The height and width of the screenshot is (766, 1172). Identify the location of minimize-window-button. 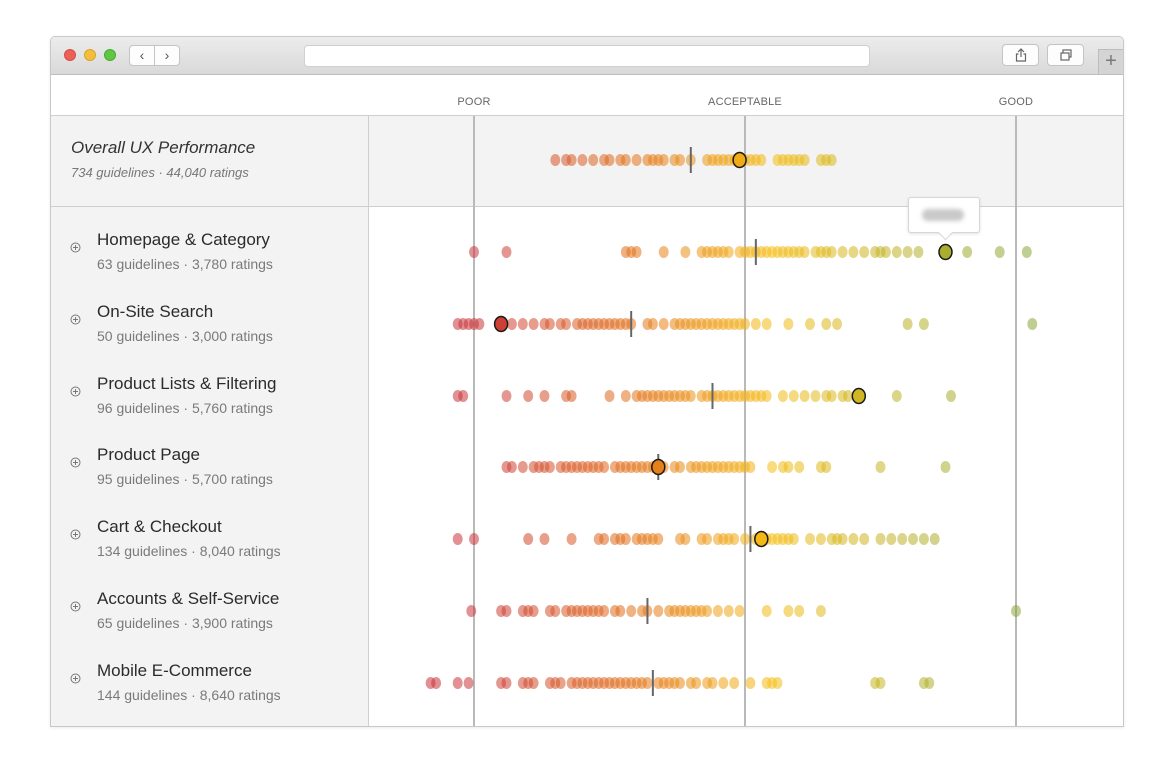
(90, 55).